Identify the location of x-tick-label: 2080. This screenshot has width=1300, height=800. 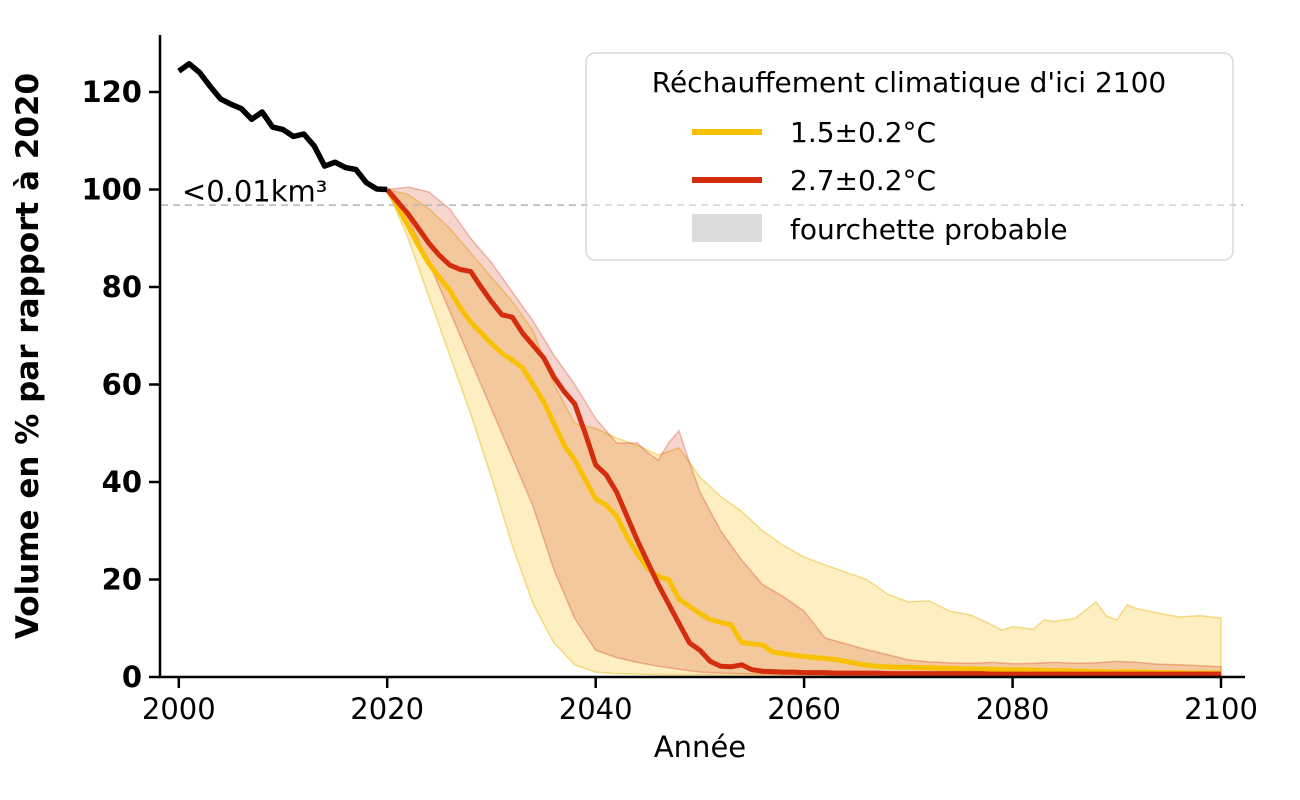
(1013, 709).